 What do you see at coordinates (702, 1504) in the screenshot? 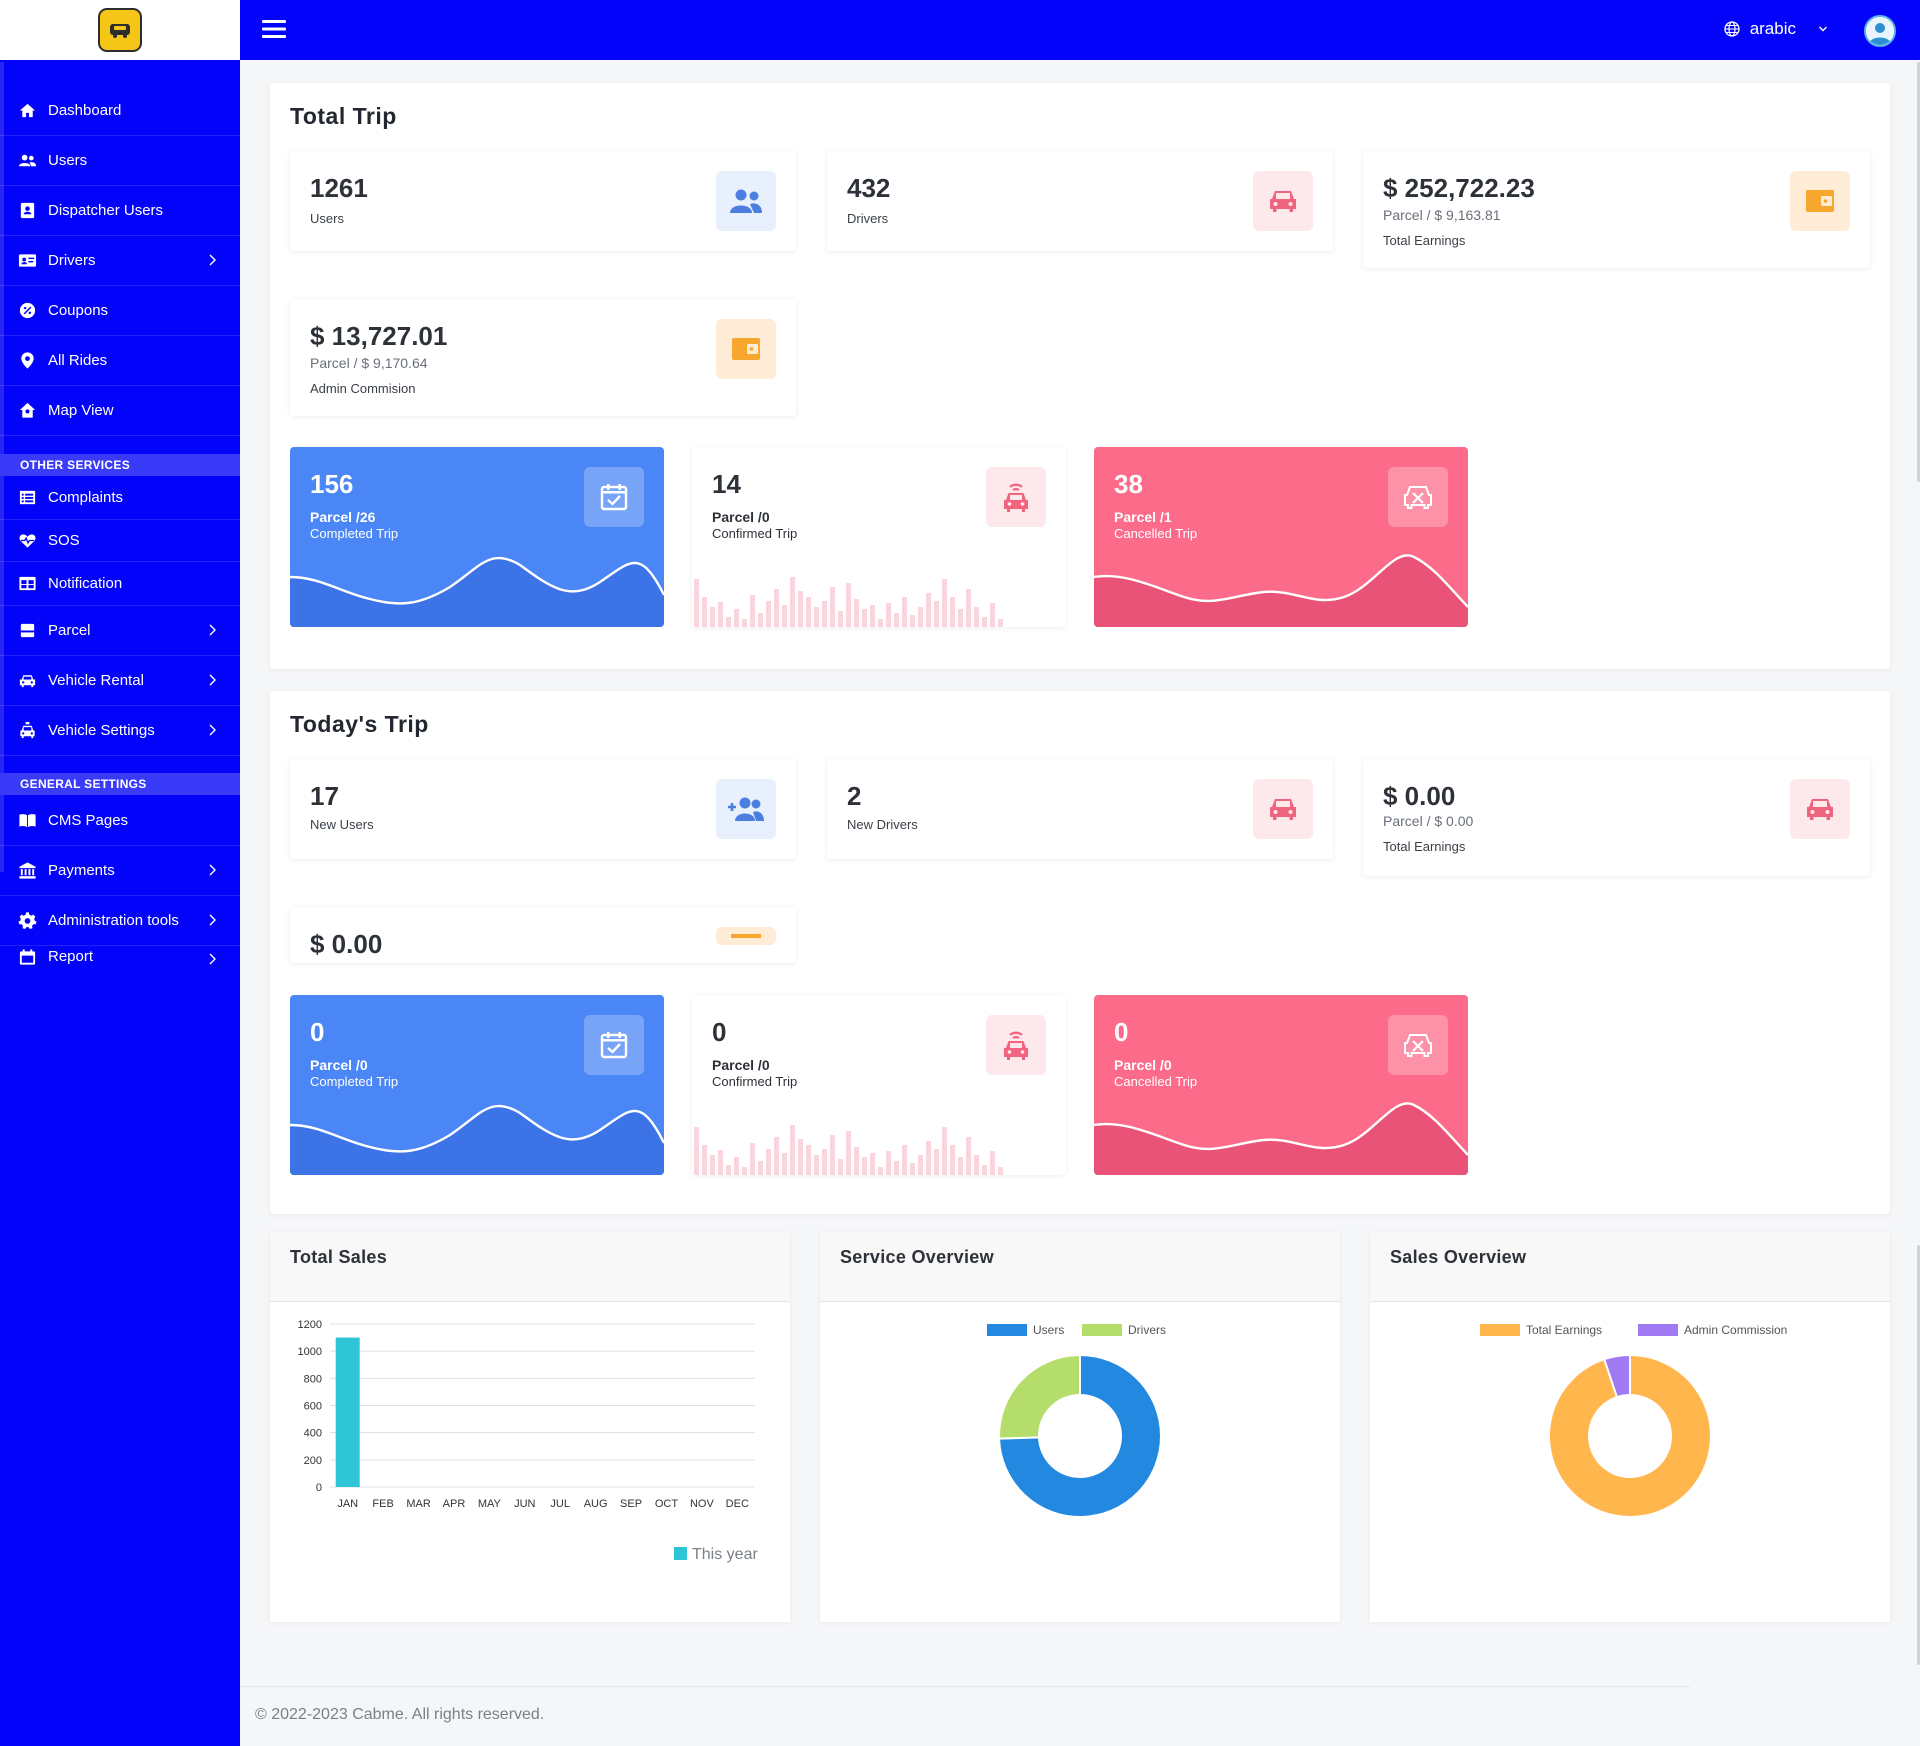
I see `x-tick-label: NOV` at bounding box center [702, 1504].